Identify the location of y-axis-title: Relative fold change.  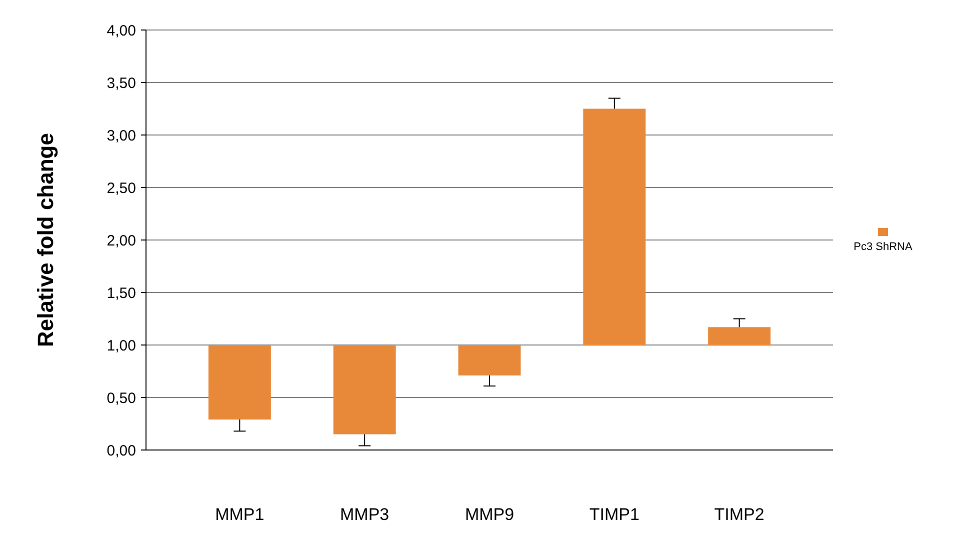
(45, 240).